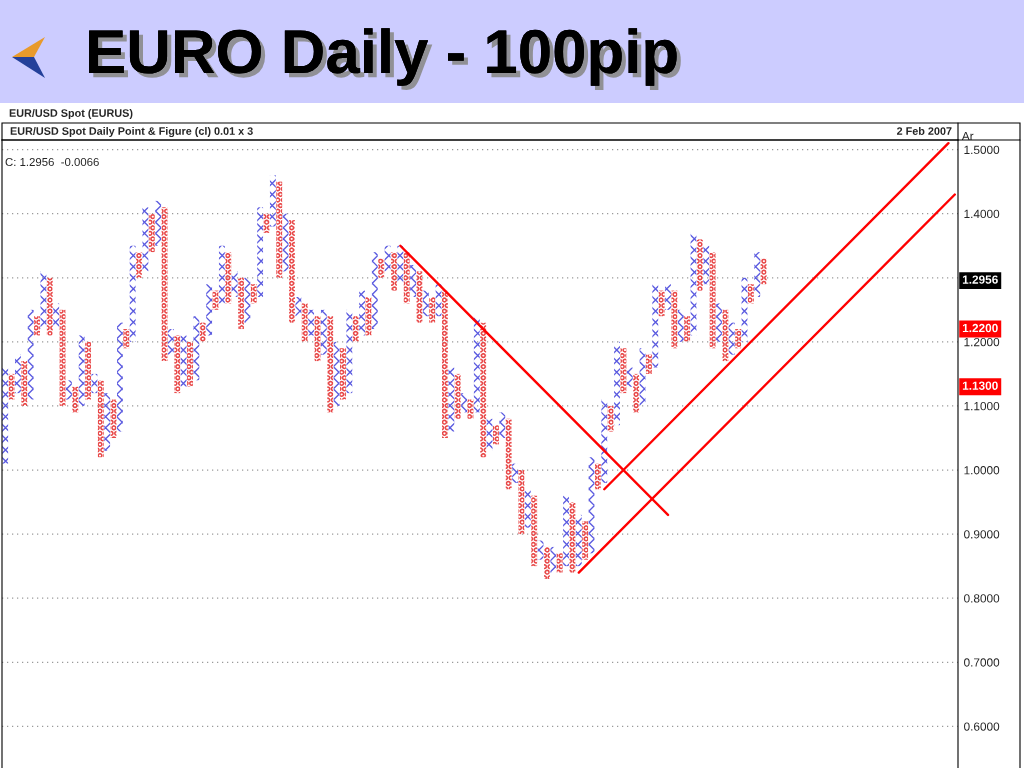  I want to click on y-tick-label: 0.6000, so click(982, 726).